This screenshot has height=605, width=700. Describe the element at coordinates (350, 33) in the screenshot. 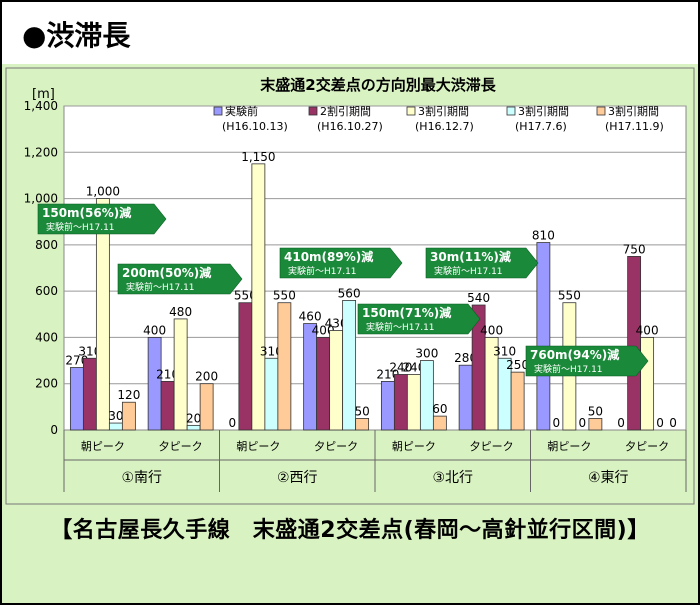

I see `heading-bar: ●渋滞長` at that location.